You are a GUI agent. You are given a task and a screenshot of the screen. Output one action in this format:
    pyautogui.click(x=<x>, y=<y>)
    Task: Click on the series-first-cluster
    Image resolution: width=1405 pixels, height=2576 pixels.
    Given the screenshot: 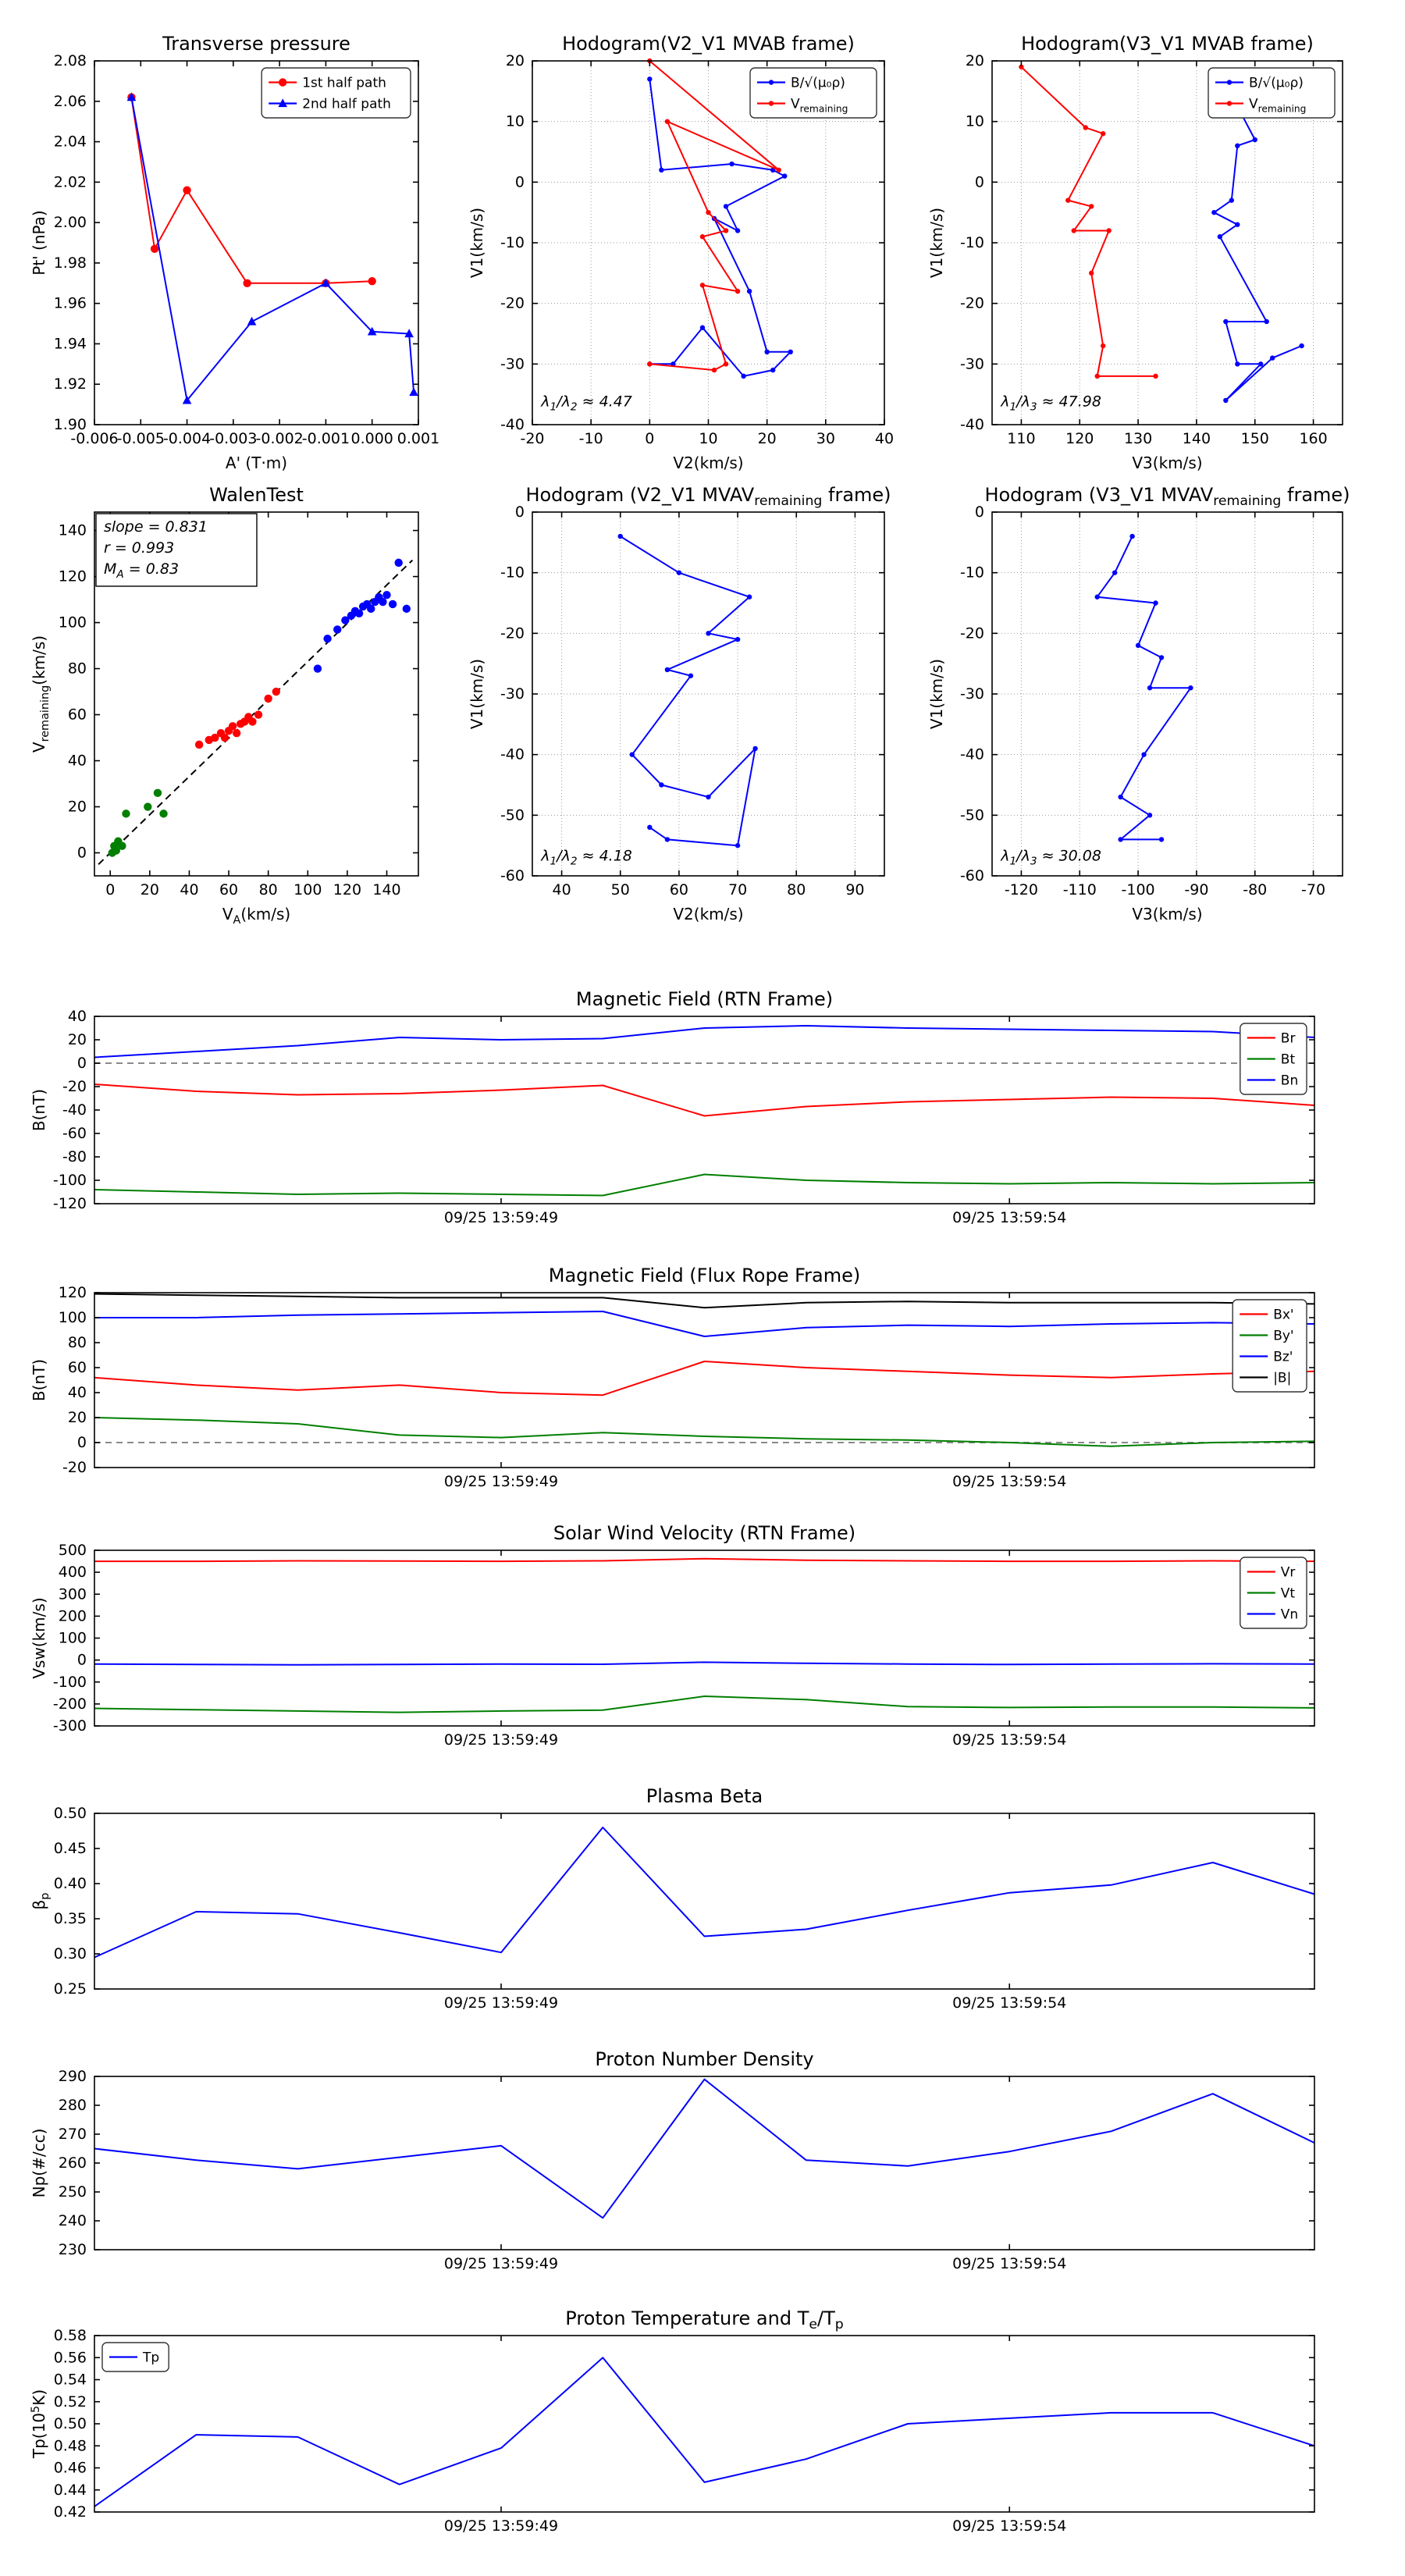 What is the action you would take?
    pyautogui.click(x=138, y=822)
    